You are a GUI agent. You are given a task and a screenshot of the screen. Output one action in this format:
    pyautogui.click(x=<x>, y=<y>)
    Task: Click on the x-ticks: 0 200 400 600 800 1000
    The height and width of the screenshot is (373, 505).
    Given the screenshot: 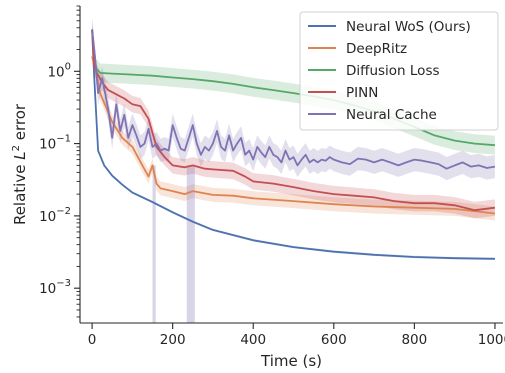 What is the action you would take?
    pyautogui.click(x=296, y=335)
    